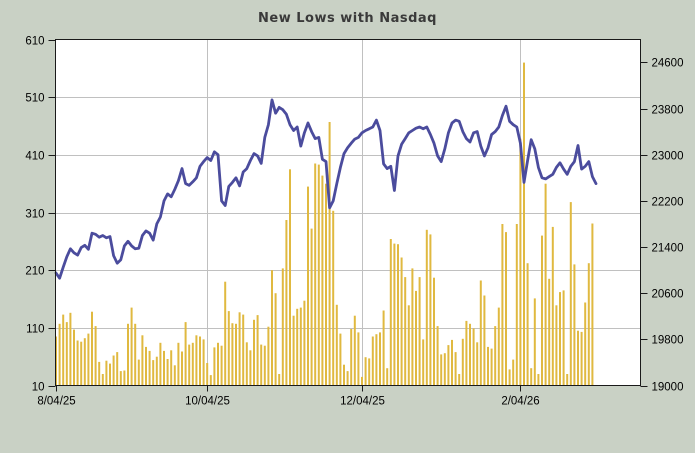  Describe the element at coordinates (34, 99) in the screenshot. I see `left-axis-label: 510` at that location.